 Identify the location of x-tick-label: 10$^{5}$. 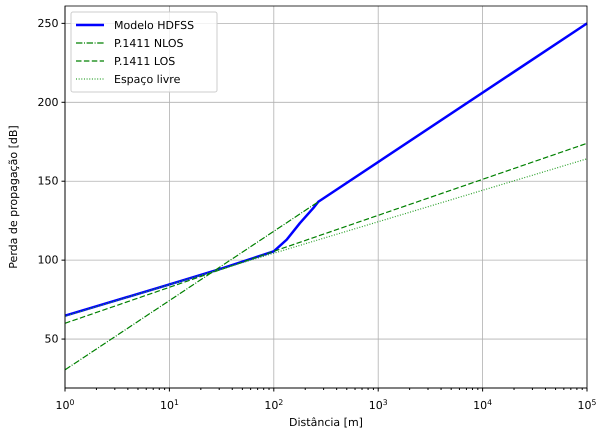
(587, 405).